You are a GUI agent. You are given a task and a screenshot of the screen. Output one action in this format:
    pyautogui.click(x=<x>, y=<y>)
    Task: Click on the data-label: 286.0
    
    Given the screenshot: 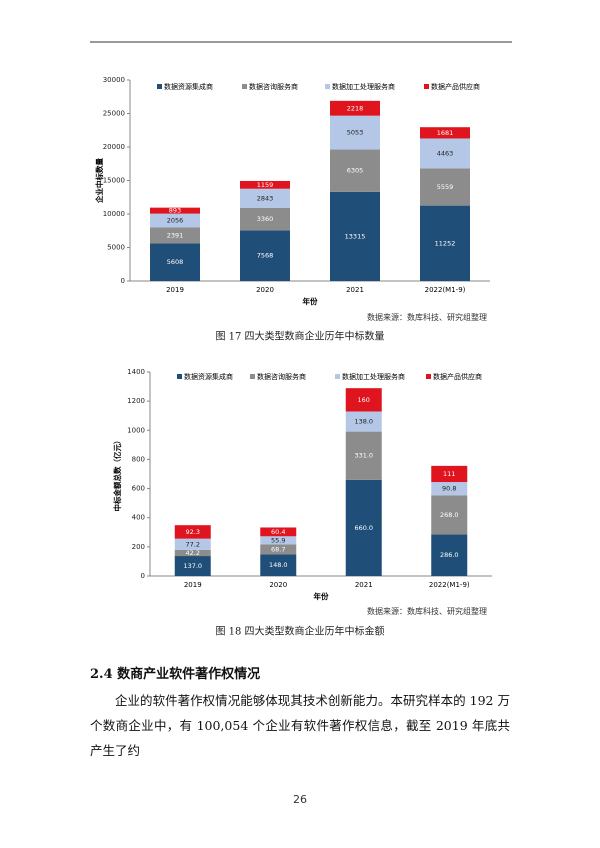 What is the action you would take?
    pyautogui.click(x=449, y=555)
    